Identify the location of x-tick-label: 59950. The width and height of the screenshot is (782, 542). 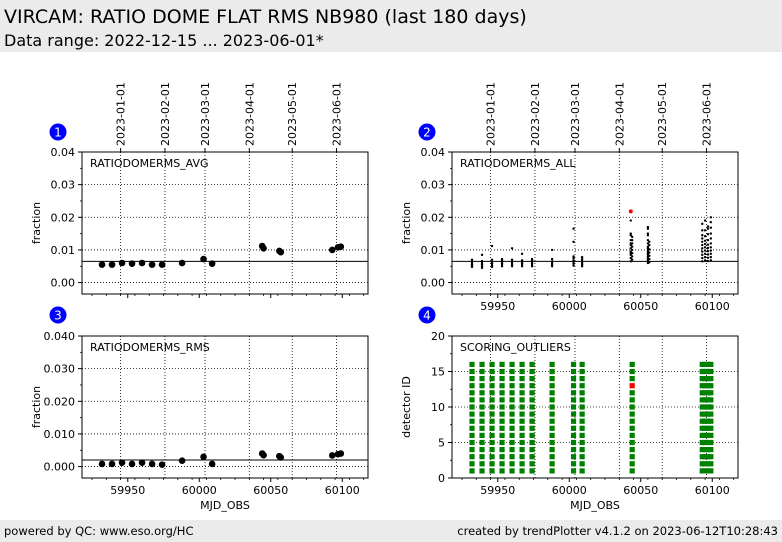
(497, 490).